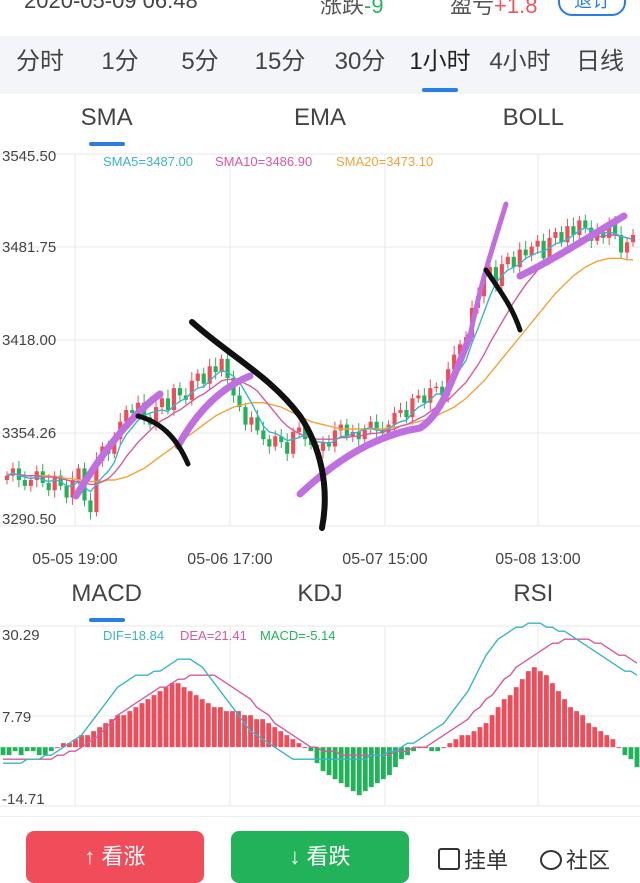  I want to click on y-tick-label: 3545.50, so click(29, 156).